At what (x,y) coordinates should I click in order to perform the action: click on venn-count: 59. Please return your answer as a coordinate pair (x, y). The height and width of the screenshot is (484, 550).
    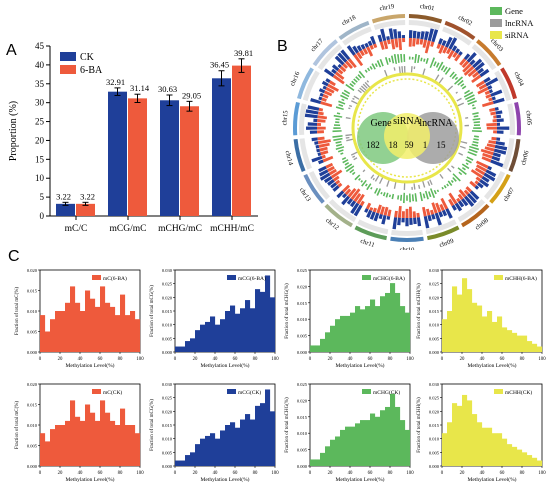
    Looking at the image, I should click on (410, 145).